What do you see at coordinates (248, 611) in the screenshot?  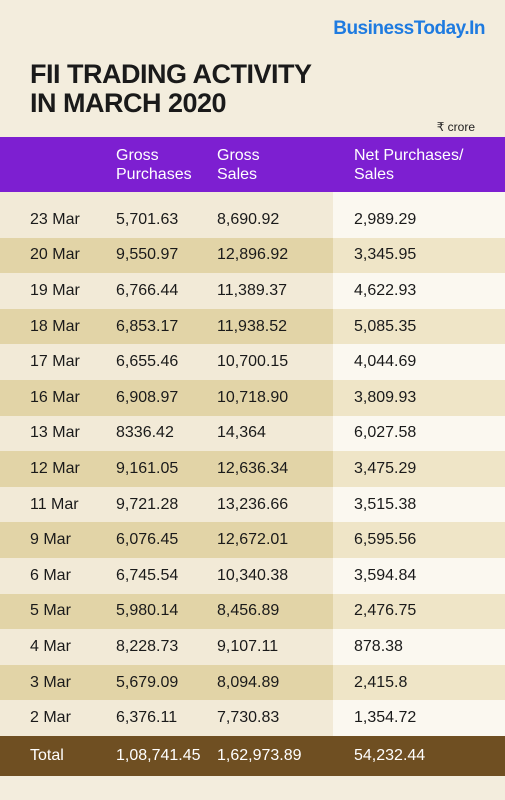 I see `row-gross-sales: 8,456.89` at bounding box center [248, 611].